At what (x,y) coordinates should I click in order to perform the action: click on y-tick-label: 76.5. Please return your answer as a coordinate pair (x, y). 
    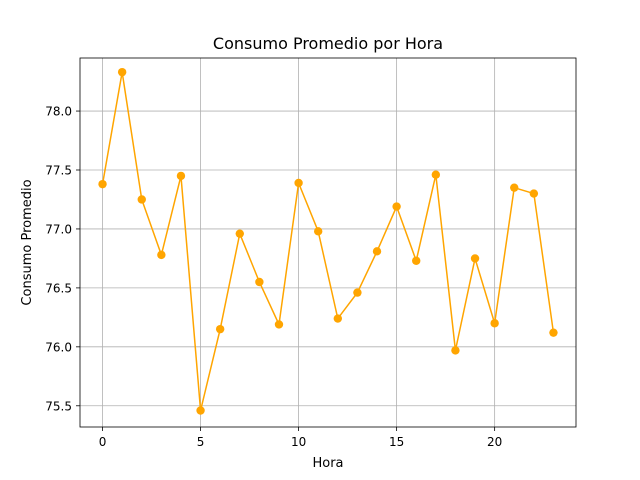
    Looking at the image, I should click on (58, 288).